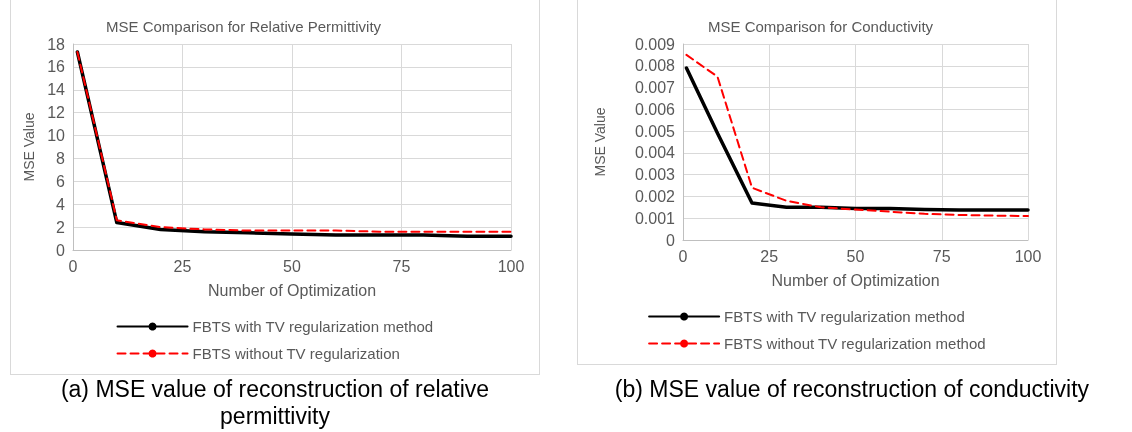  I want to click on text: (a) MSE value of reconstruction of relative permittivity, so click(275, 403).